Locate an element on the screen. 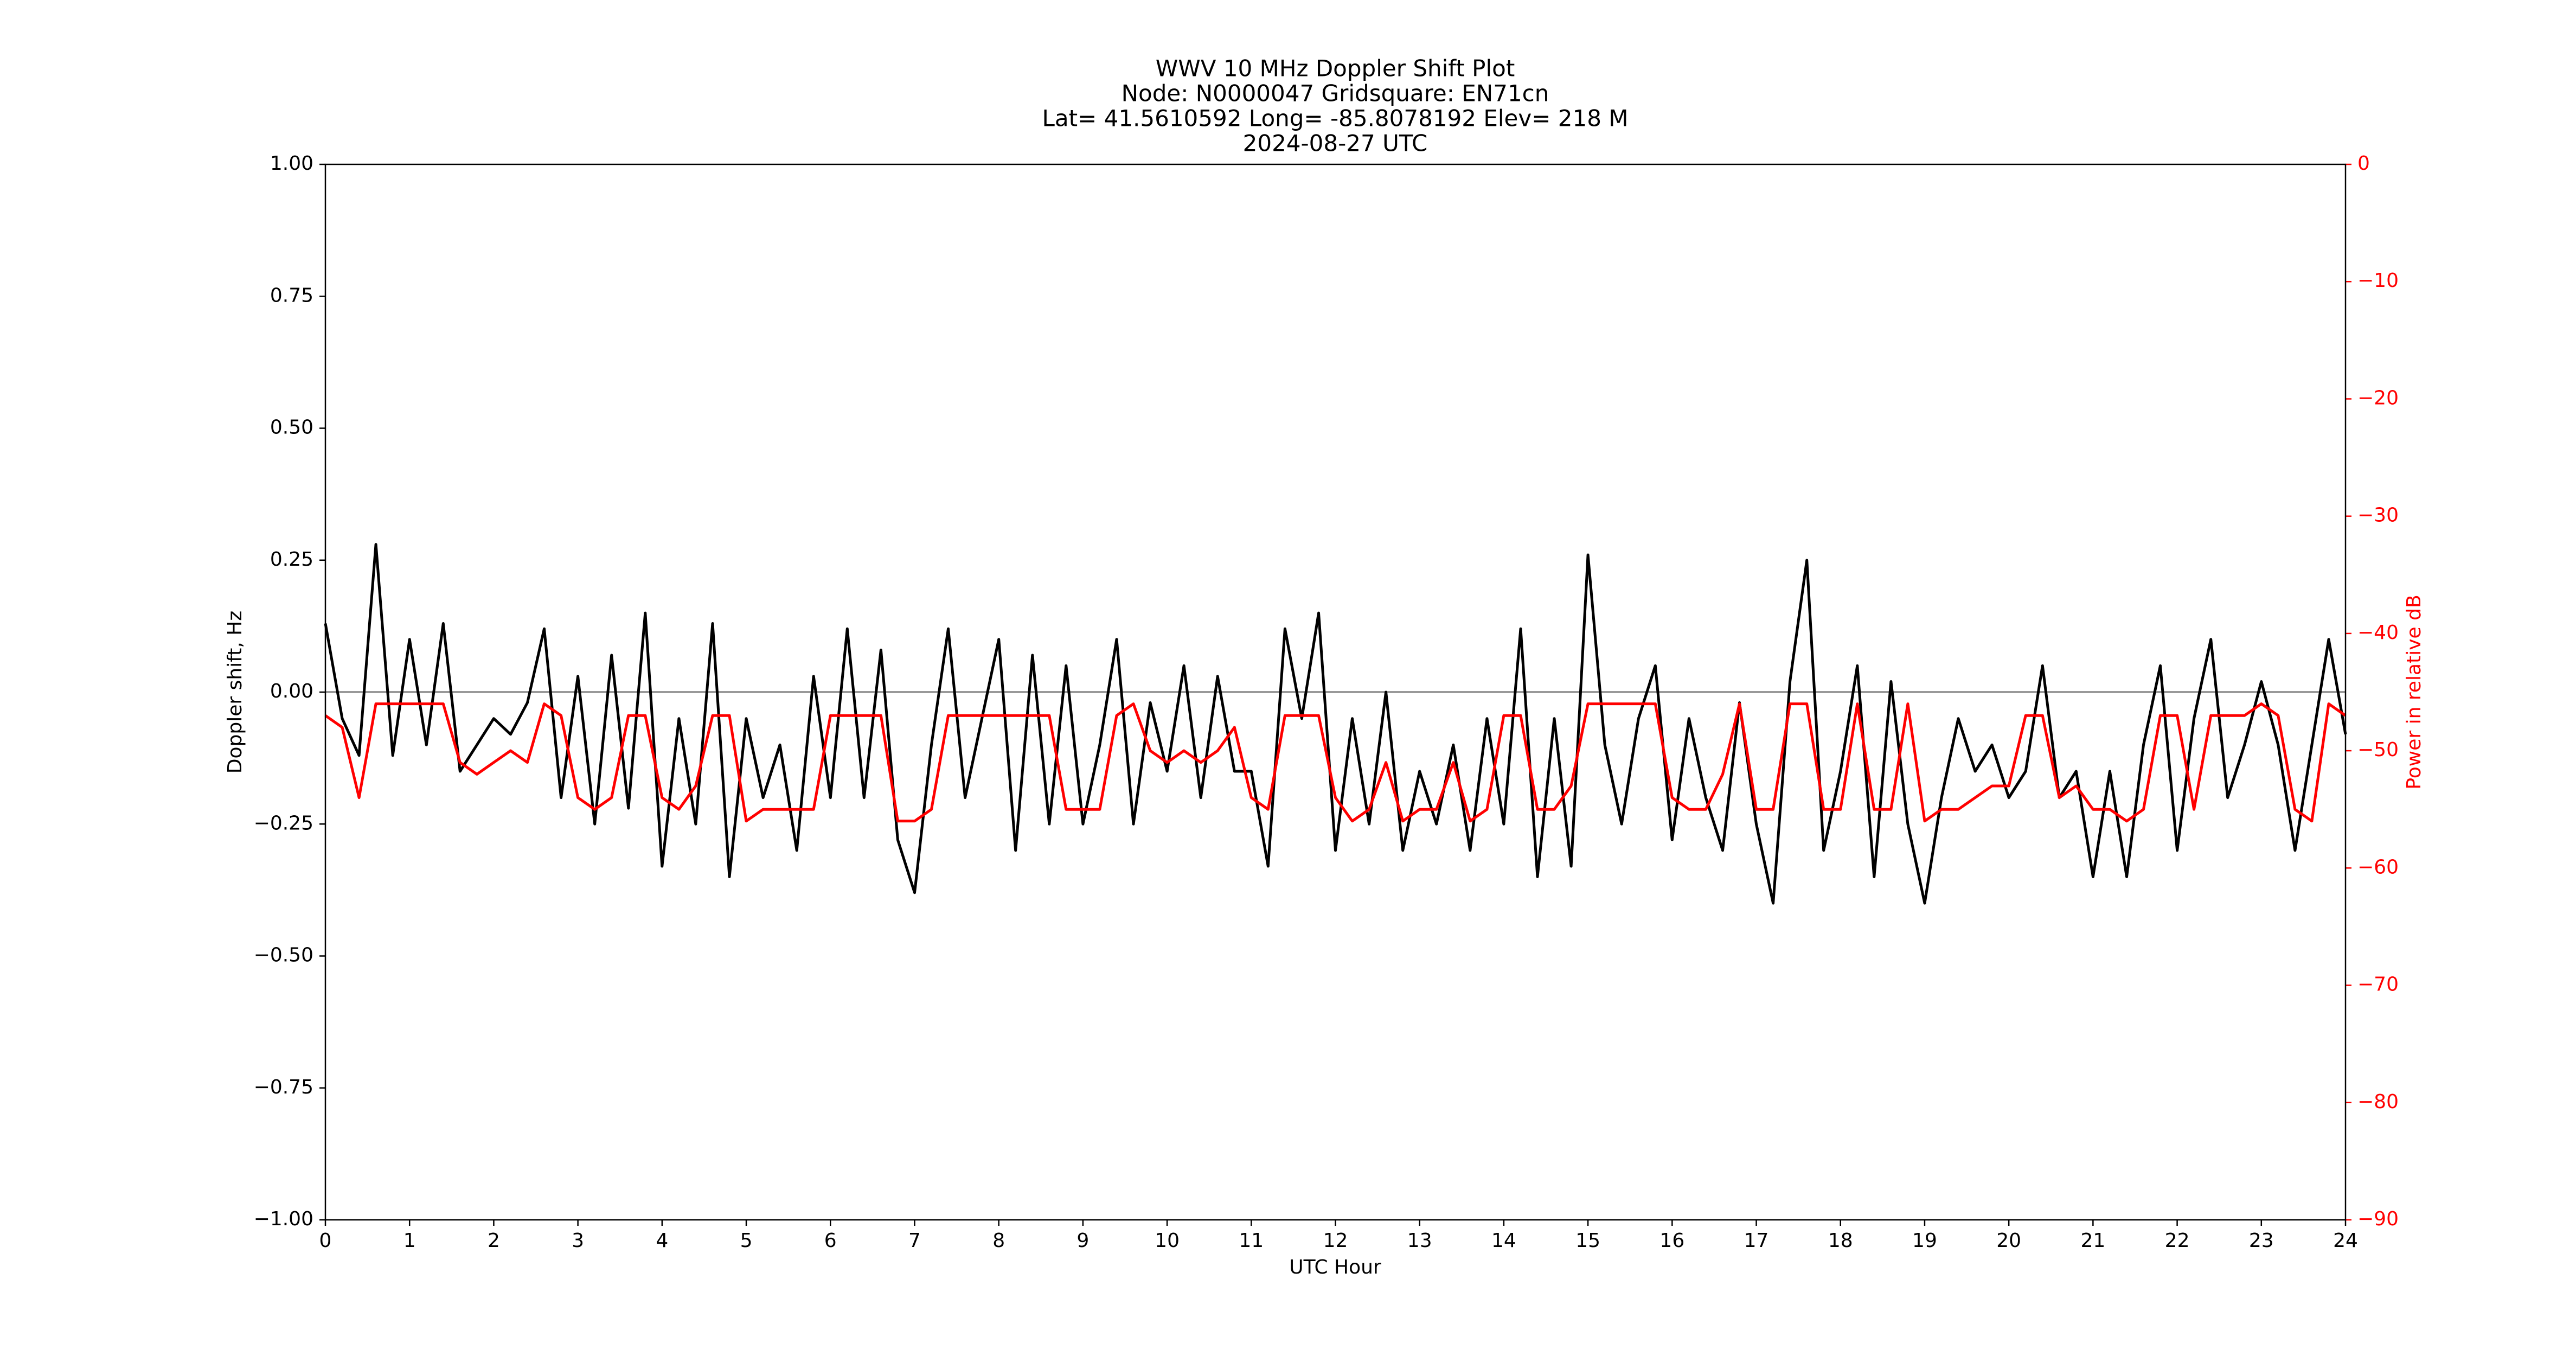 The image size is (2576, 1356). x-tick-label: 22 is located at coordinates (2177, 1241).